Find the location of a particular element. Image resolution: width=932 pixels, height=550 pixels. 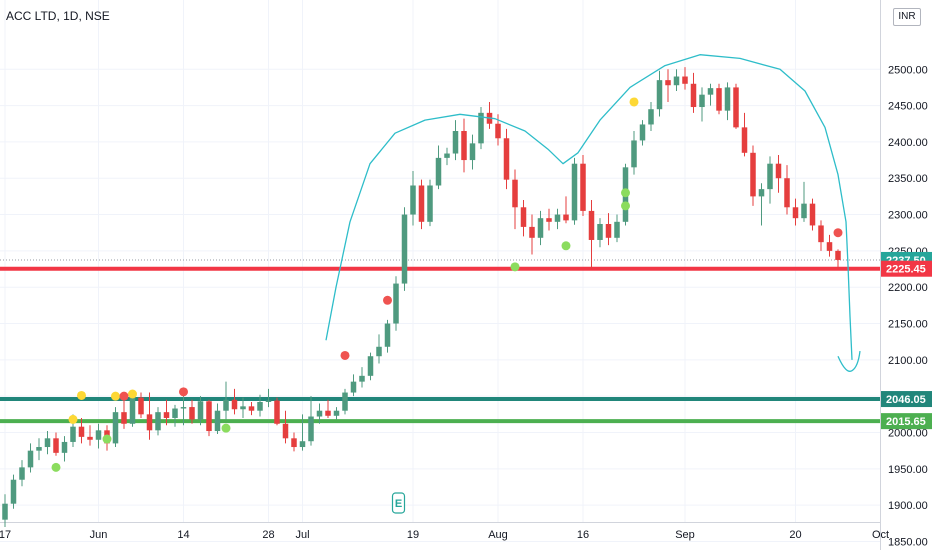

y-tick-label: 2100.00 is located at coordinates (908, 361).